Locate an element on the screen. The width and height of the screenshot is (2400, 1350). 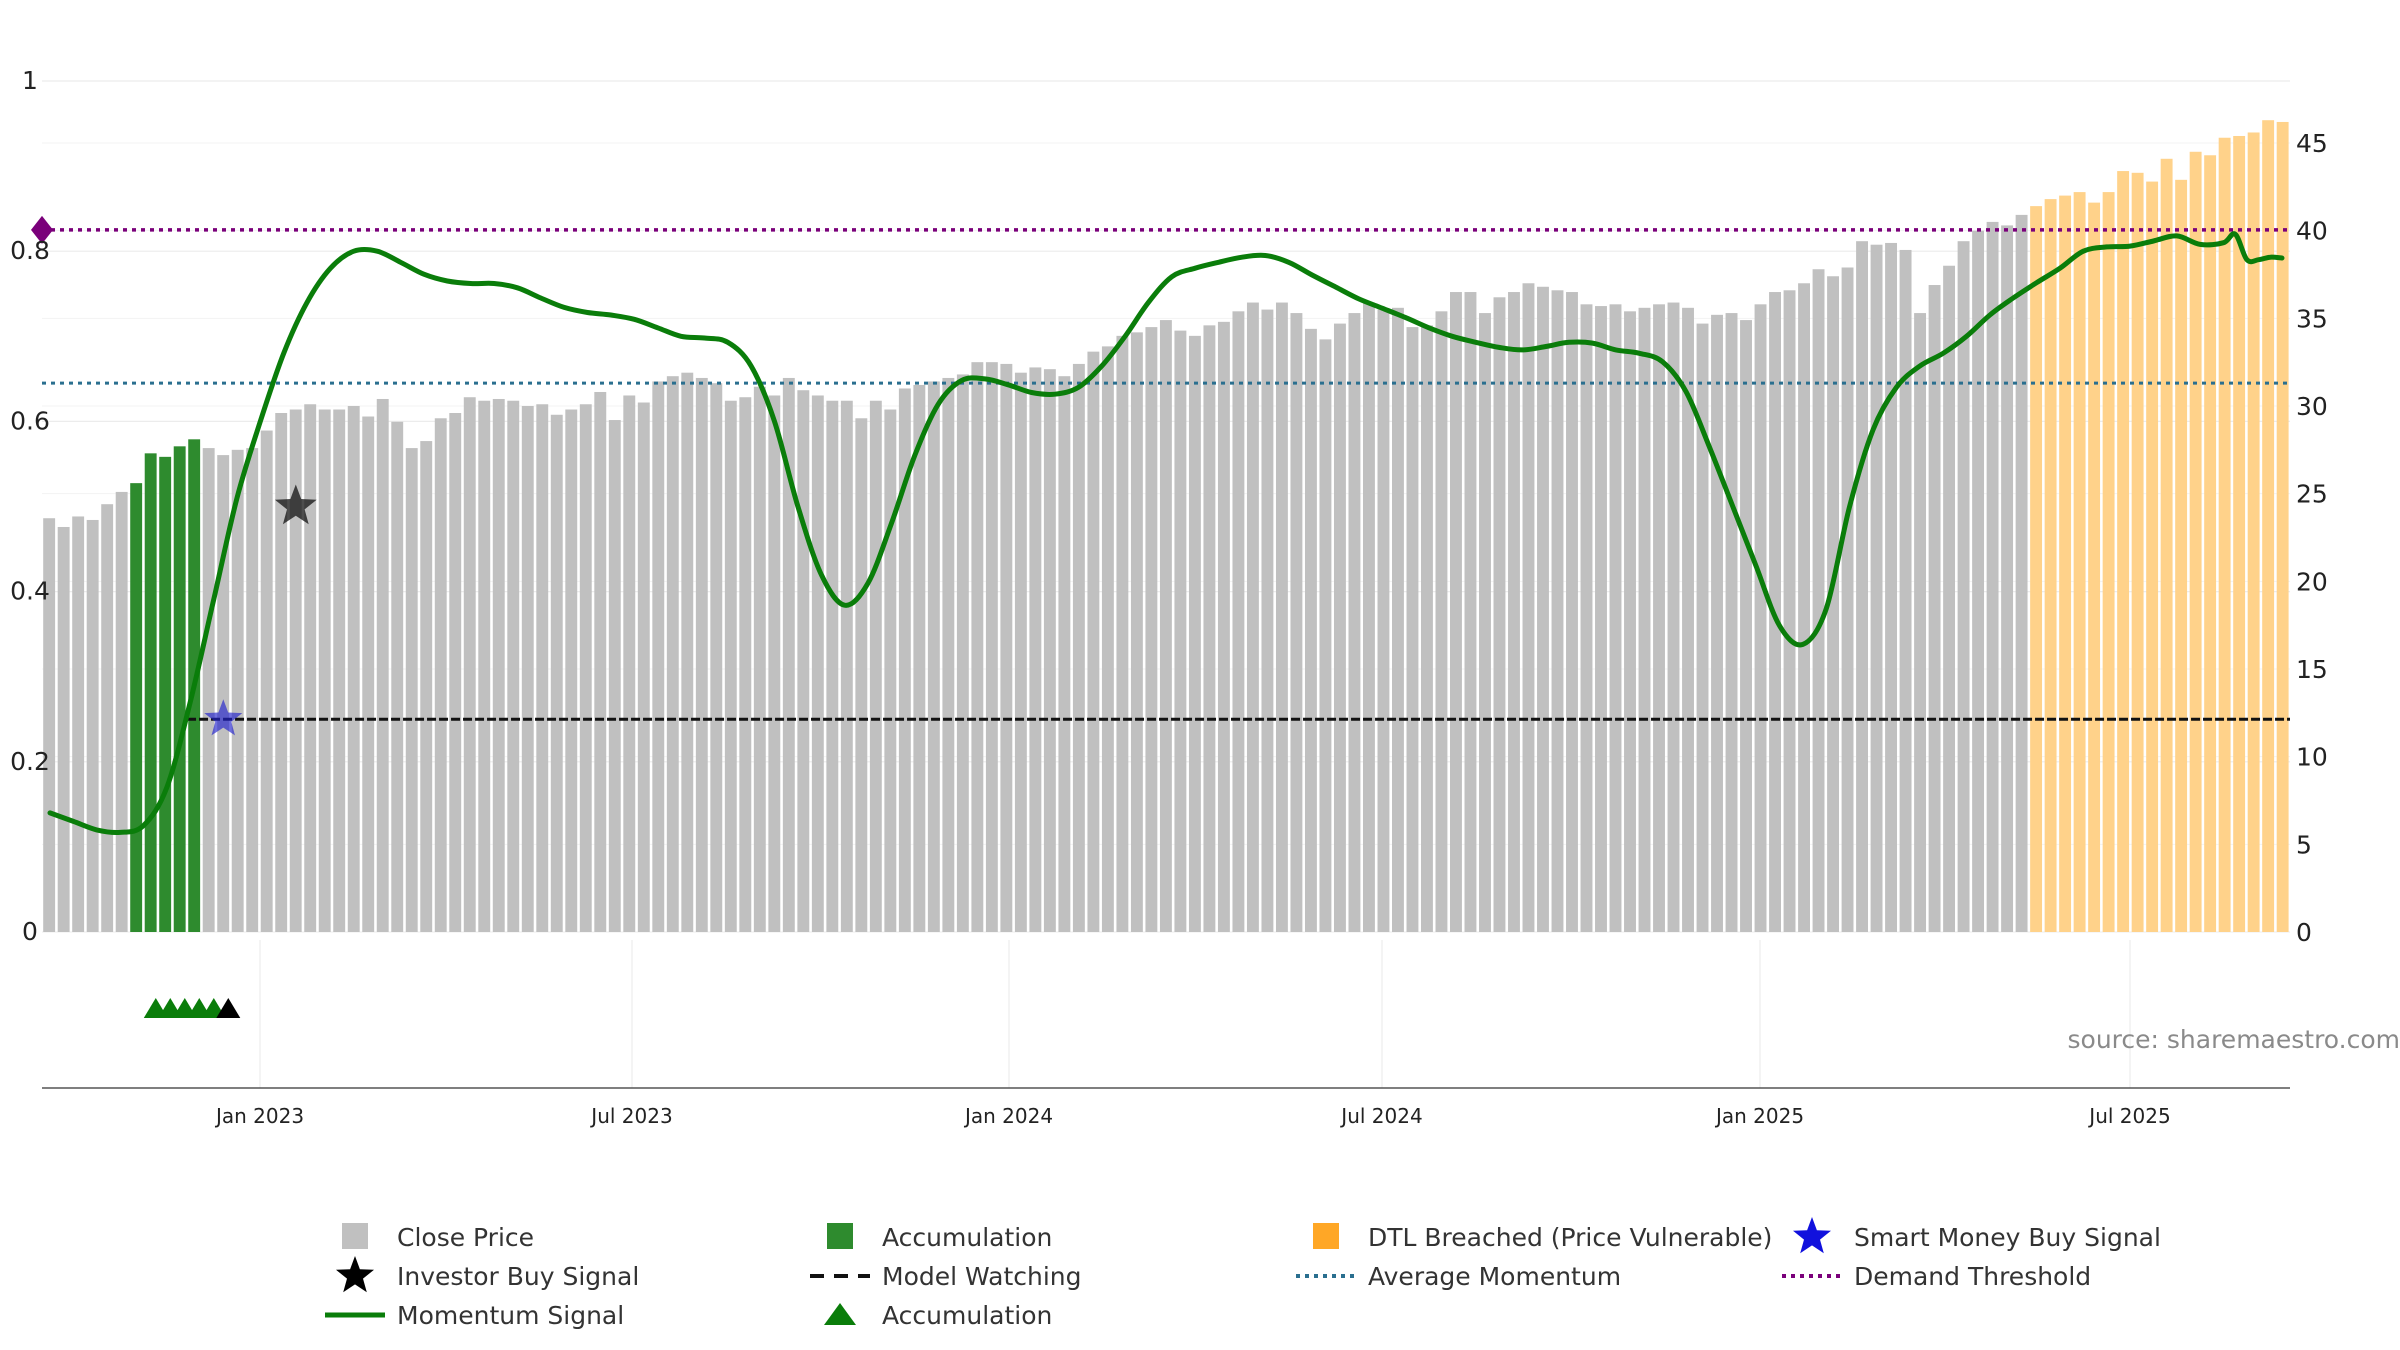
smart-money-star is located at coordinates (223, 717).